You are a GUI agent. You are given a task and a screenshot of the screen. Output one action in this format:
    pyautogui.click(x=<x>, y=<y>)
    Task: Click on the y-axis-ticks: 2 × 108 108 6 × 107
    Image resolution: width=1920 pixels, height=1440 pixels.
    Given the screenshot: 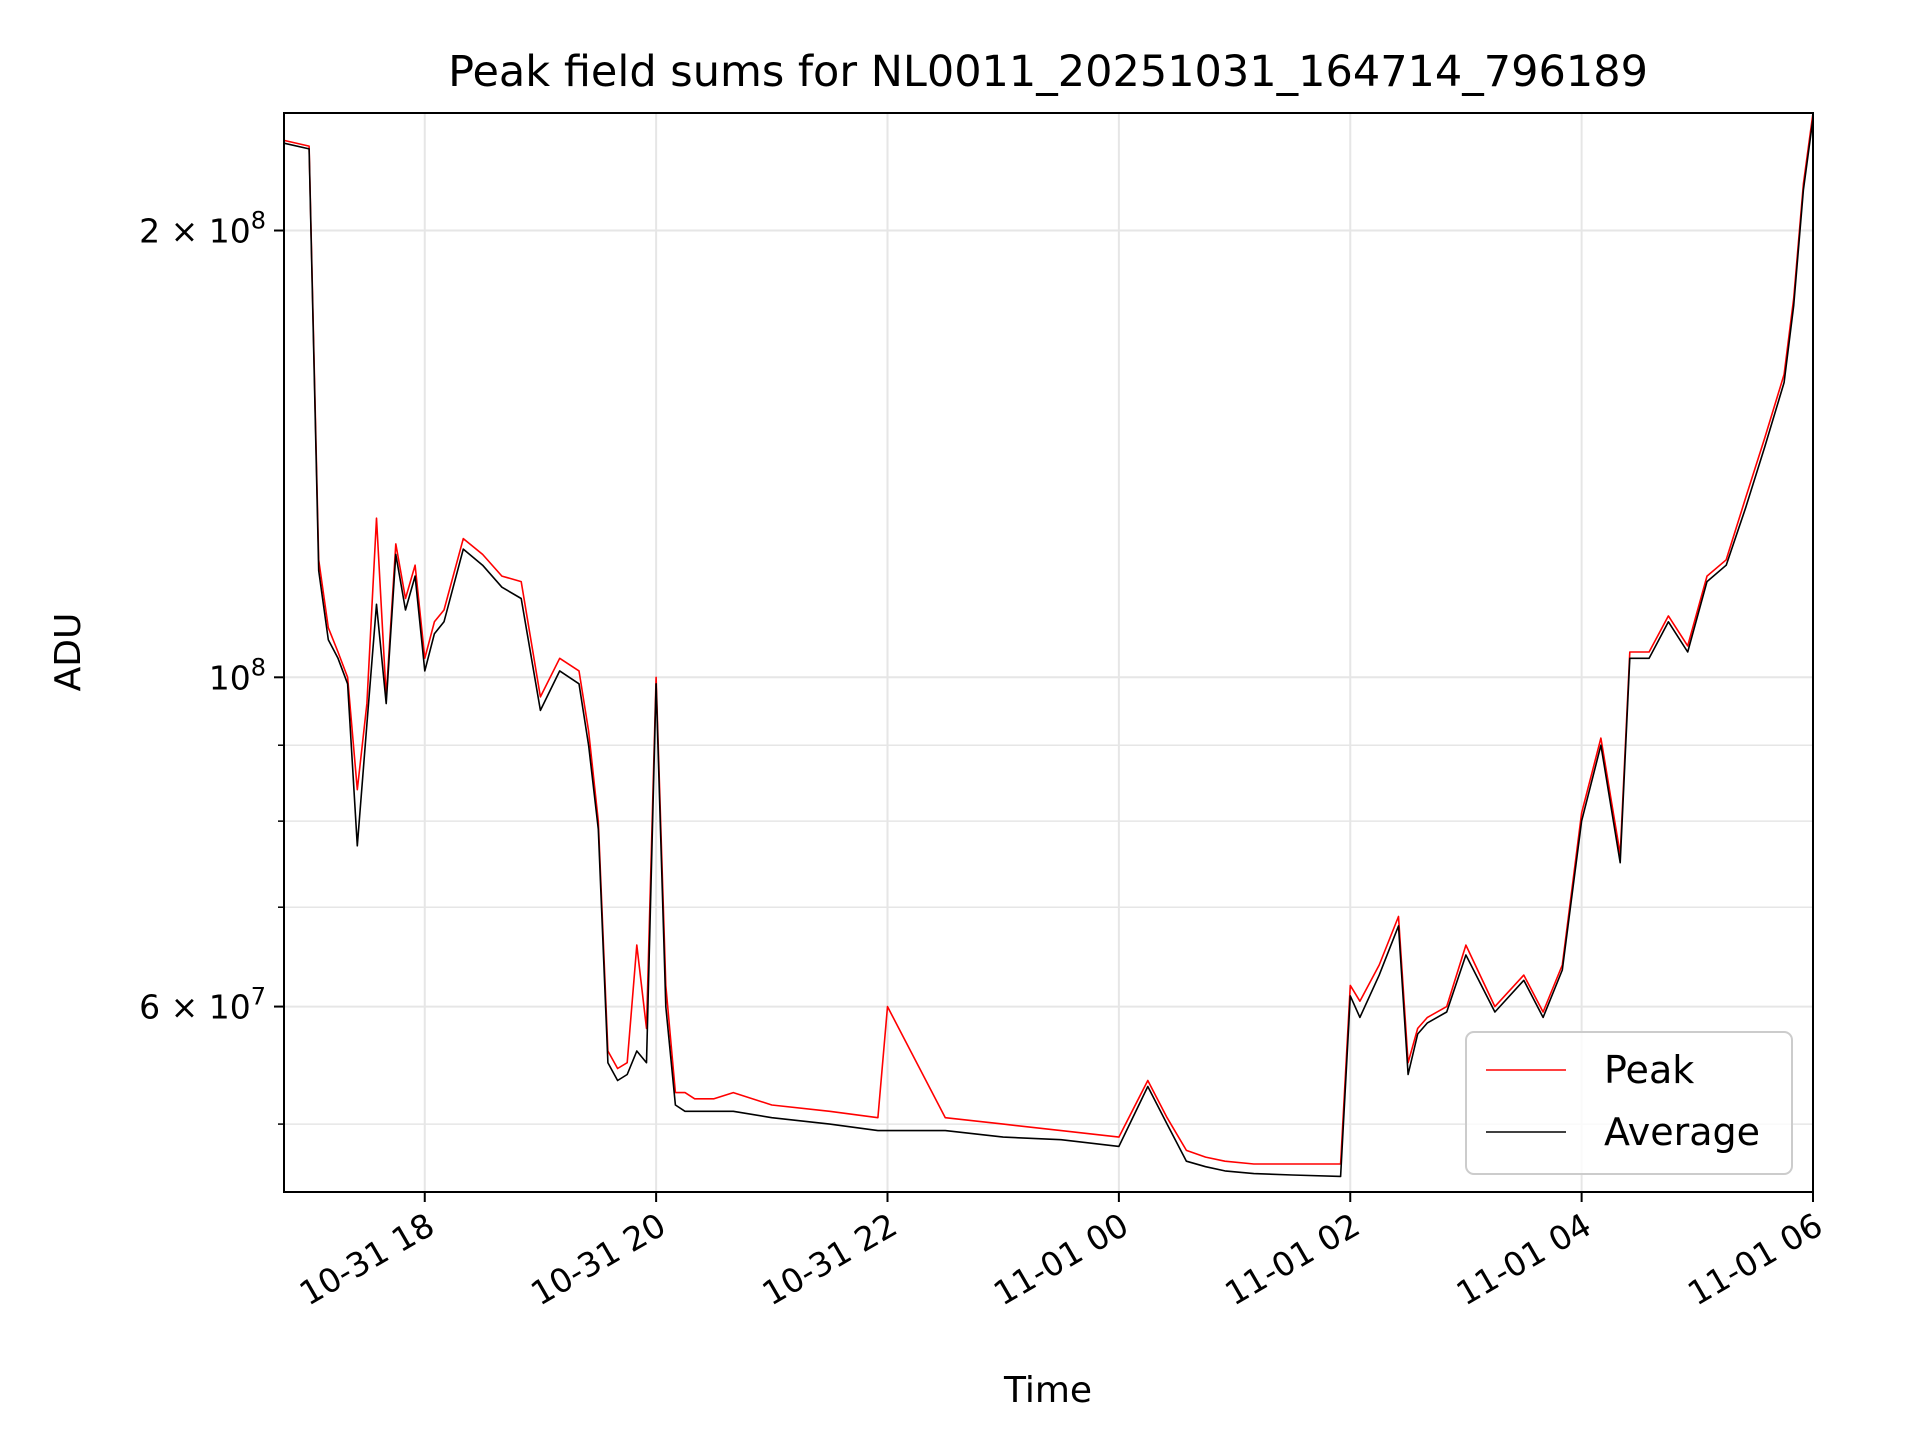 What is the action you would take?
    pyautogui.click(x=211, y=666)
    